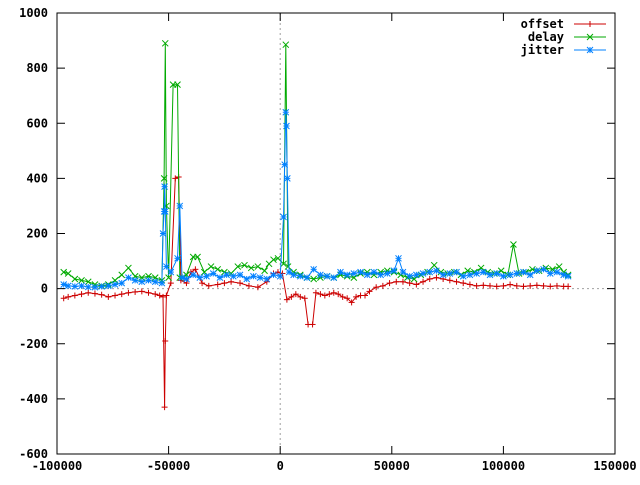 The width and height of the screenshot is (640, 485). What do you see at coordinates (546, 37) in the screenshot?
I see `legend-label: delay` at bounding box center [546, 37].